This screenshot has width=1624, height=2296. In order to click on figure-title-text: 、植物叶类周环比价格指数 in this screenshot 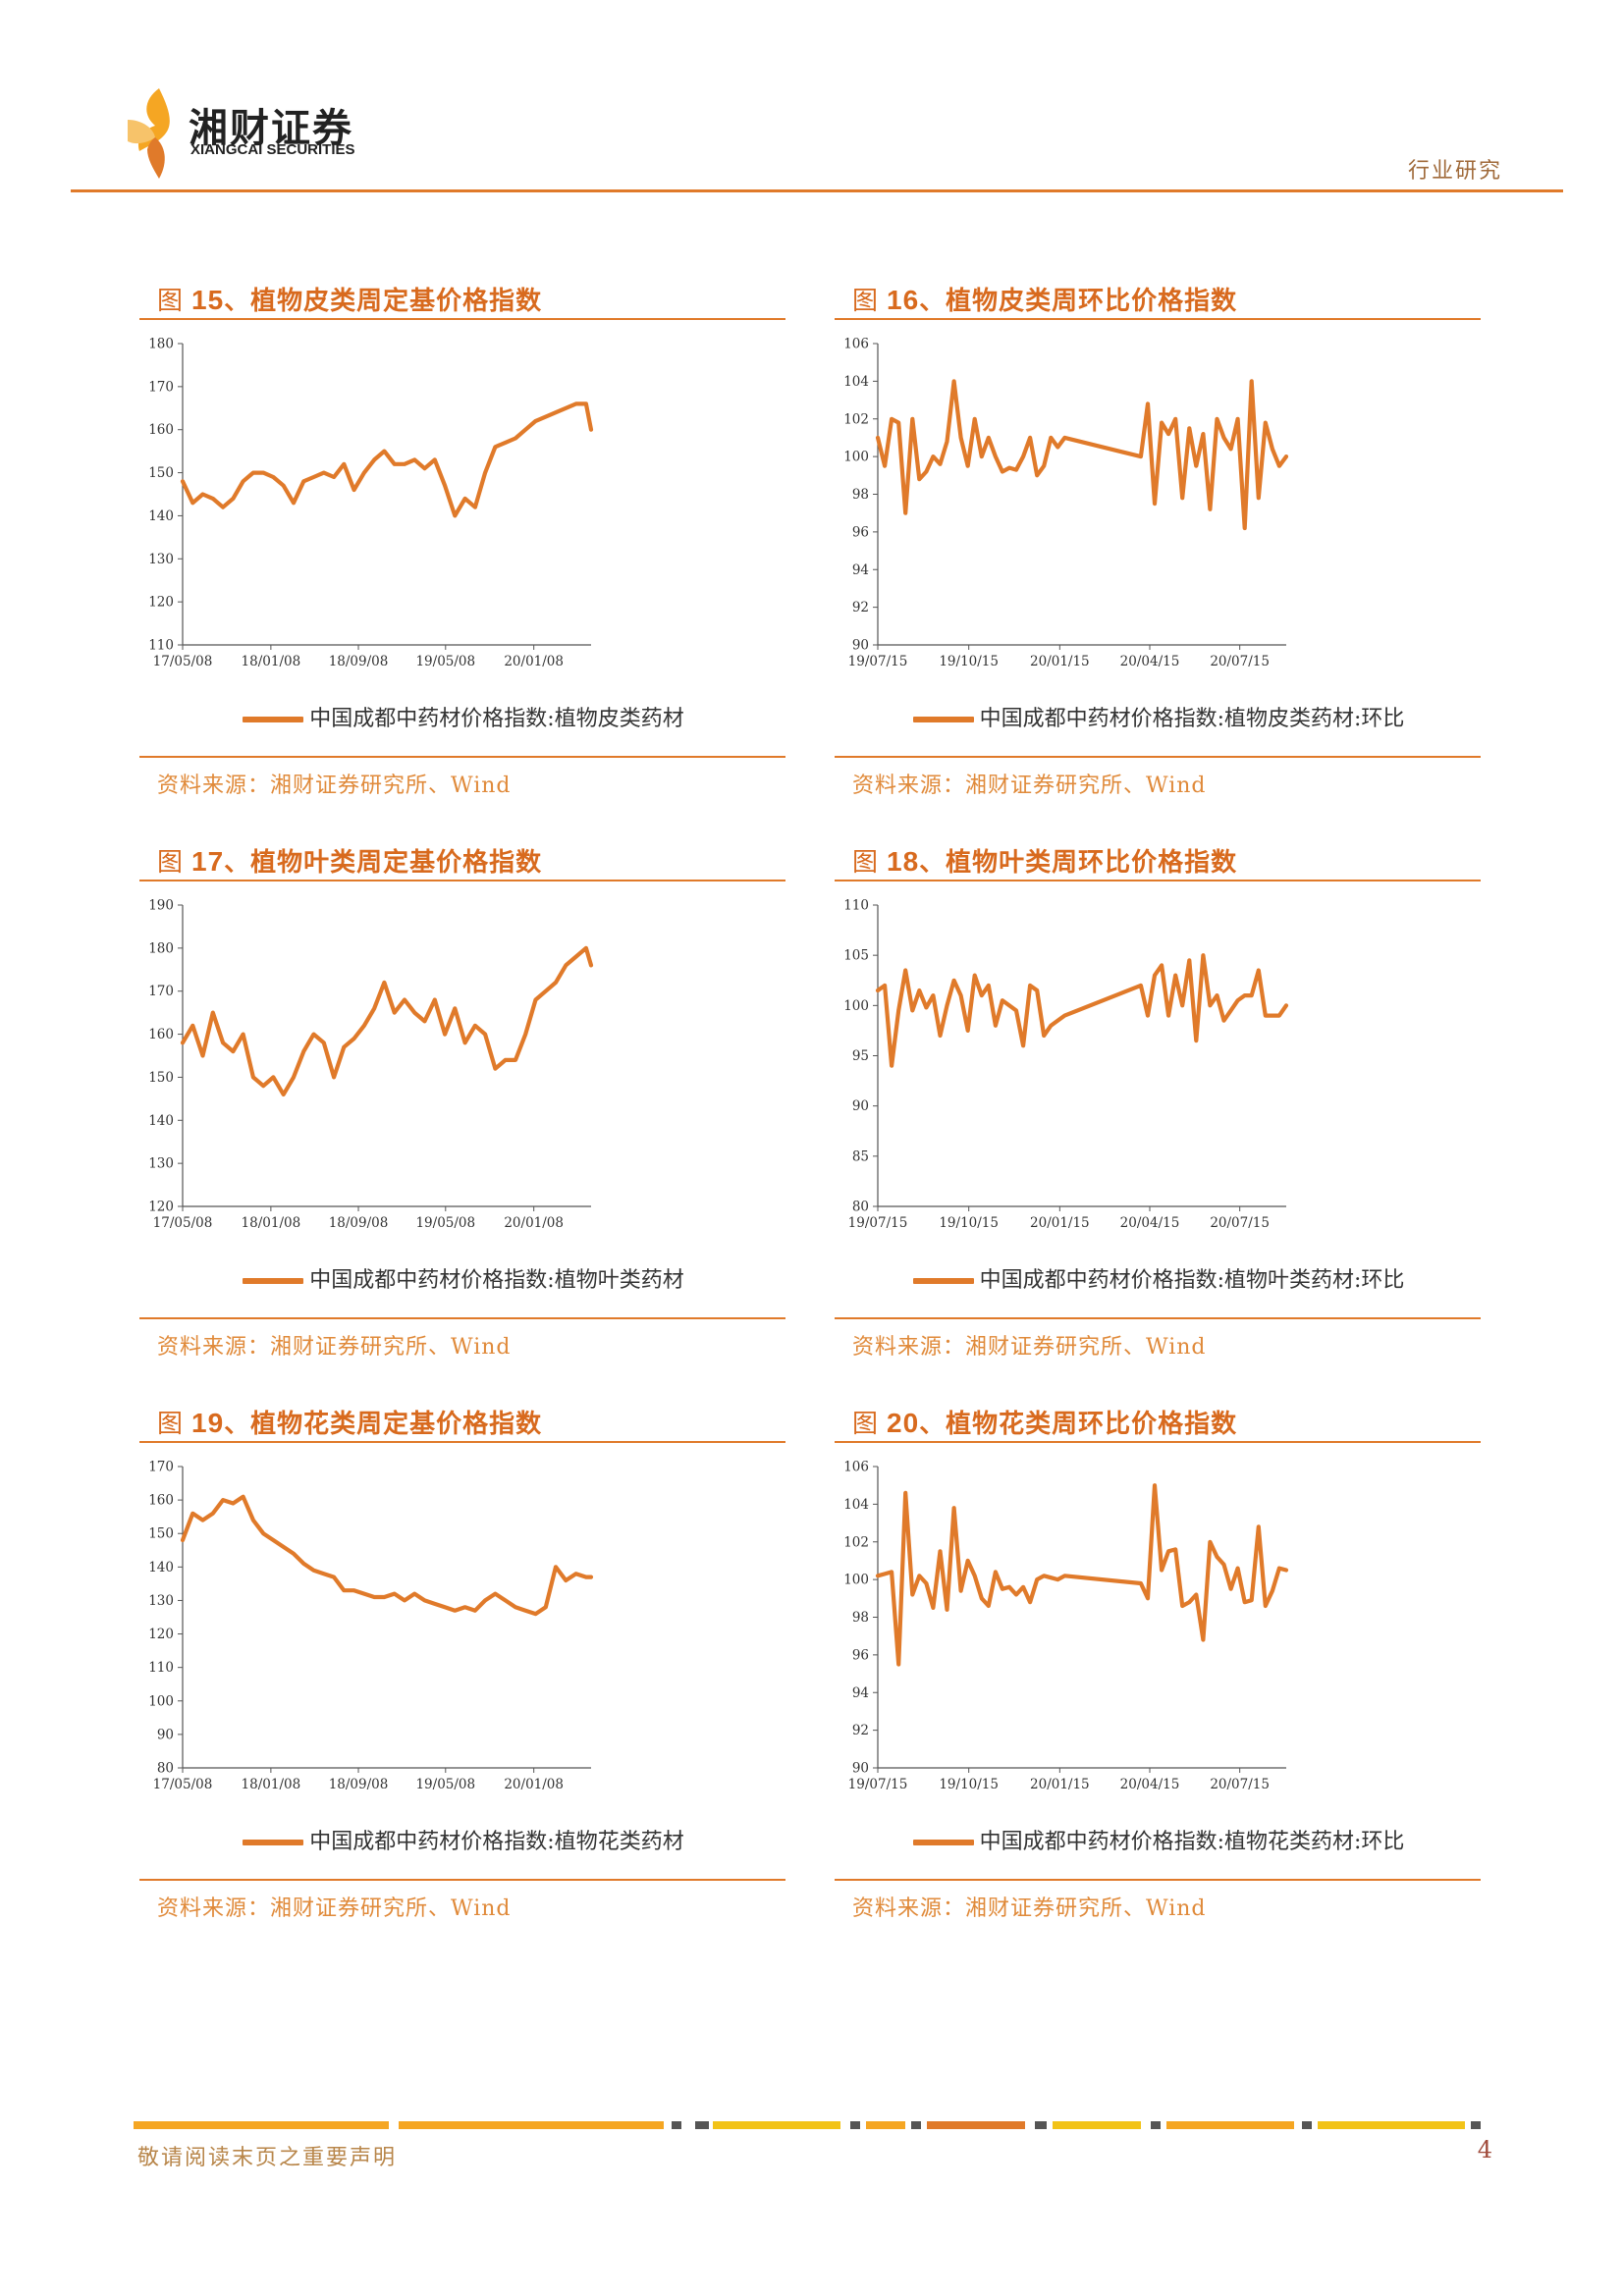, I will do `click(1078, 863)`.